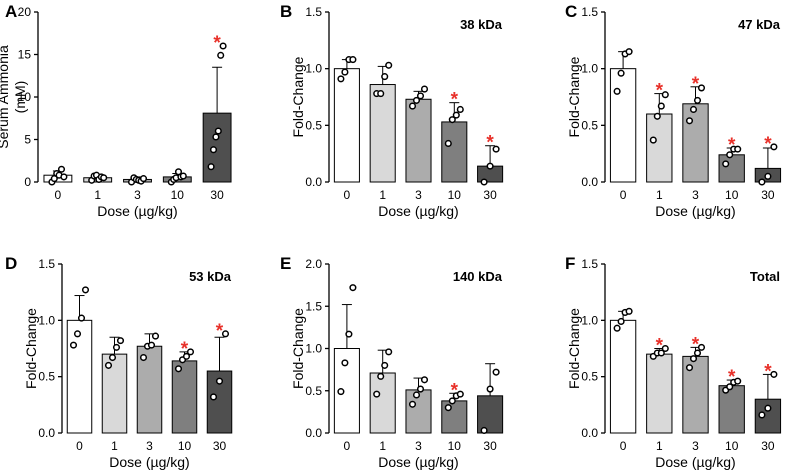 Image resolution: width=791 pixels, height=474 pixels. Describe the element at coordinates (589, 377) in the screenshot. I see `y-tick-label: 0.5` at that location.